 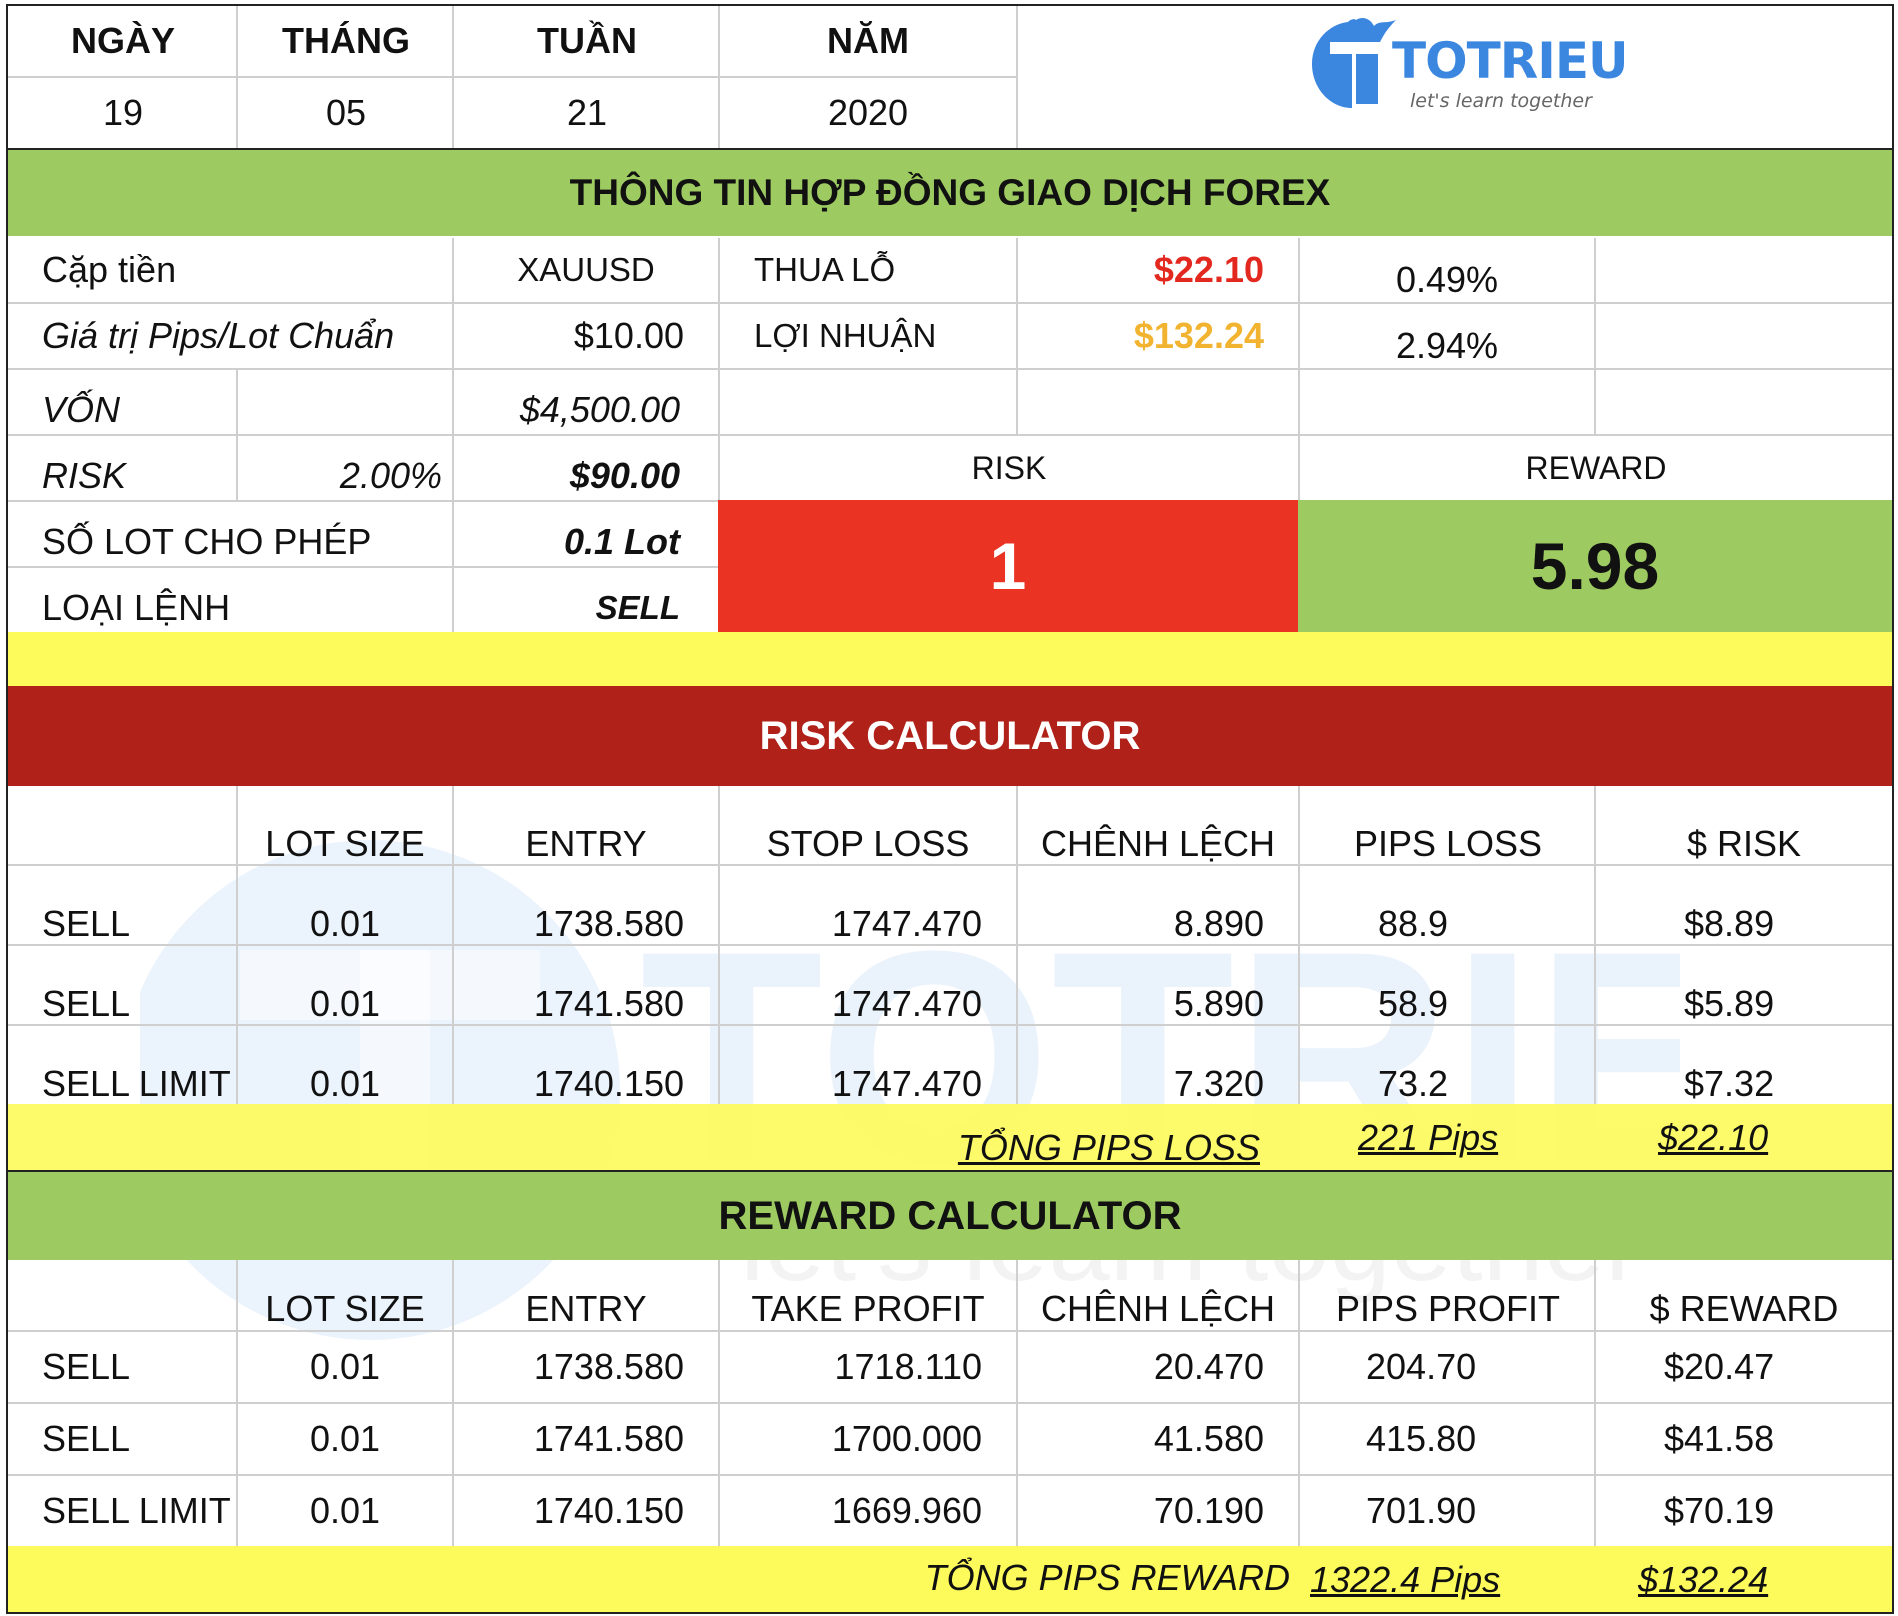 What do you see at coordinates (122, 40) in the screenshot?
I see `day-header: NGÀY` at bounding box center [122, 40].